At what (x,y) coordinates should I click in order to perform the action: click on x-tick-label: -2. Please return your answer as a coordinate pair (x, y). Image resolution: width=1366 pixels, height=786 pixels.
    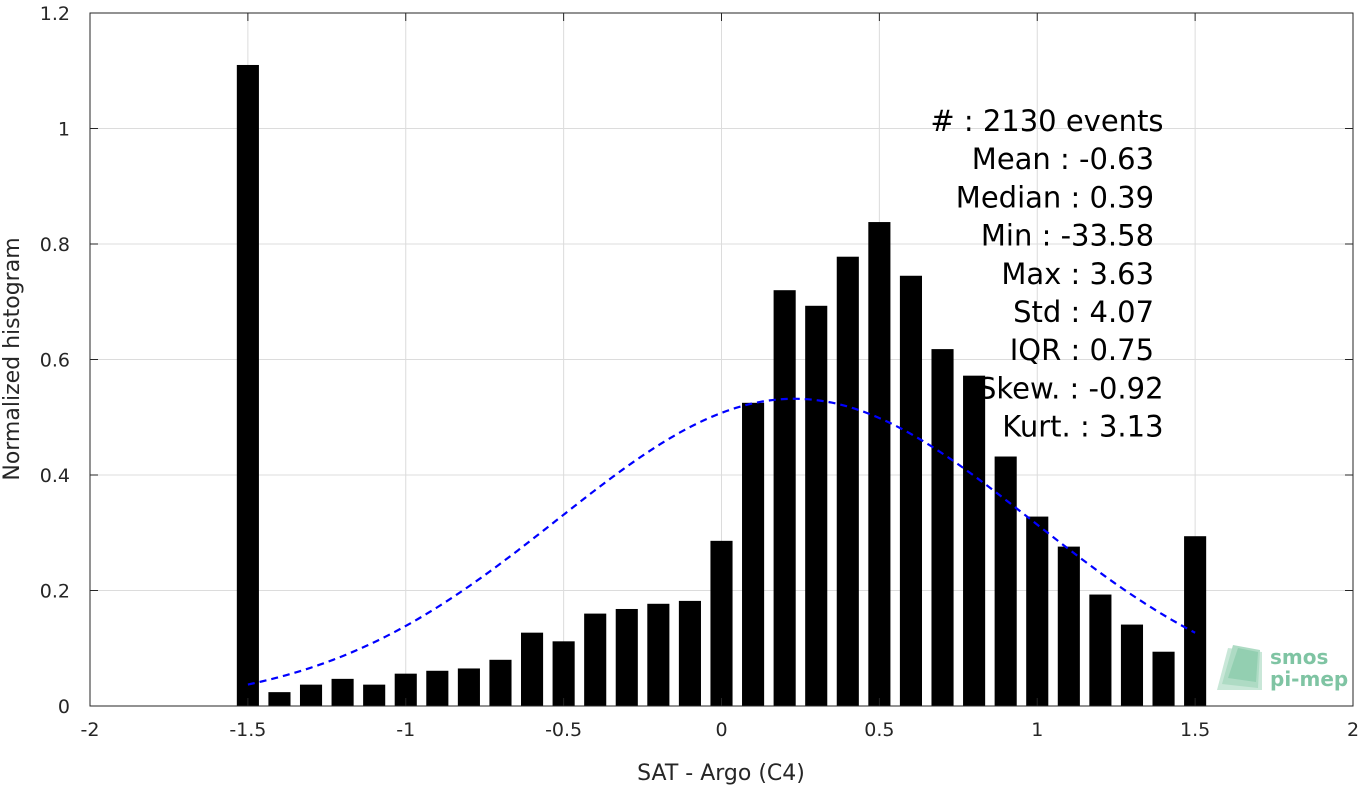
    Looking at the image, I should click on (90, 730).